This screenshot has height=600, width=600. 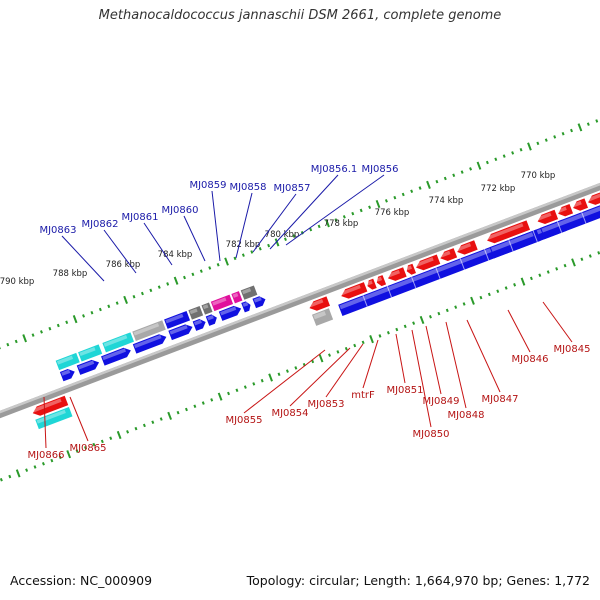 What do you see at coordinates (325, 404) in the screenshot?
I see `gene-label-bottom: MJ0853` at bounding box center [325, 404].